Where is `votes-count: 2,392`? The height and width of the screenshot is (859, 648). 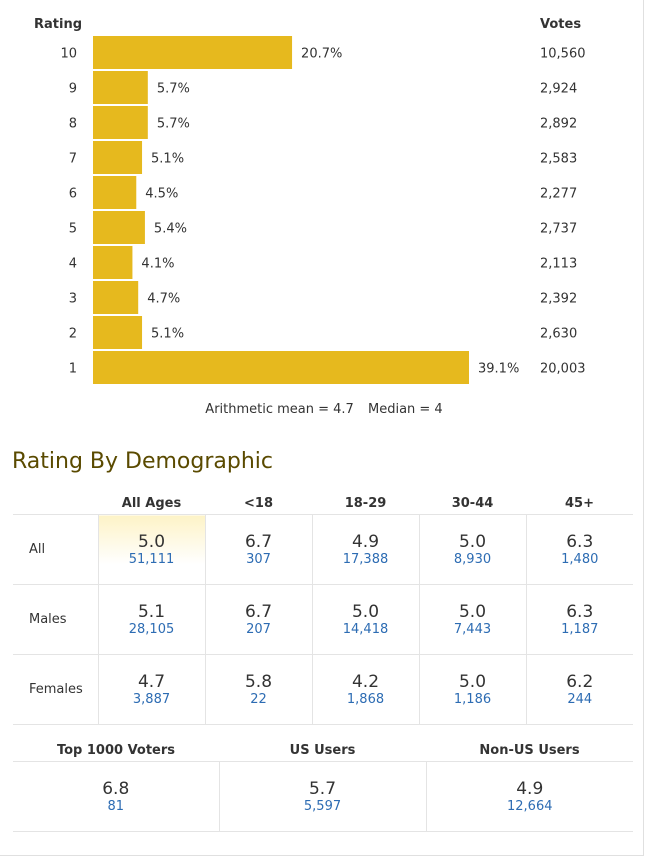 votes-count: 2,392 is located at coordinates (558, 299).